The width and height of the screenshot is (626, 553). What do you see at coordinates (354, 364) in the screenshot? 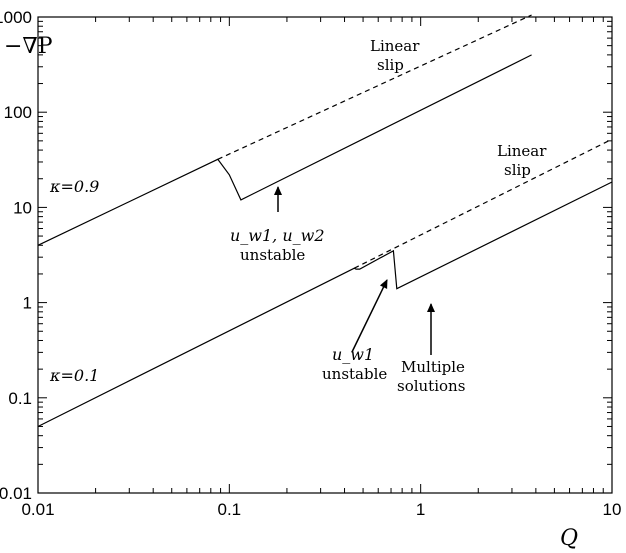
I see `annotation-uw1-unstable: u_w1 unstable` at bounding box center [354, 364].